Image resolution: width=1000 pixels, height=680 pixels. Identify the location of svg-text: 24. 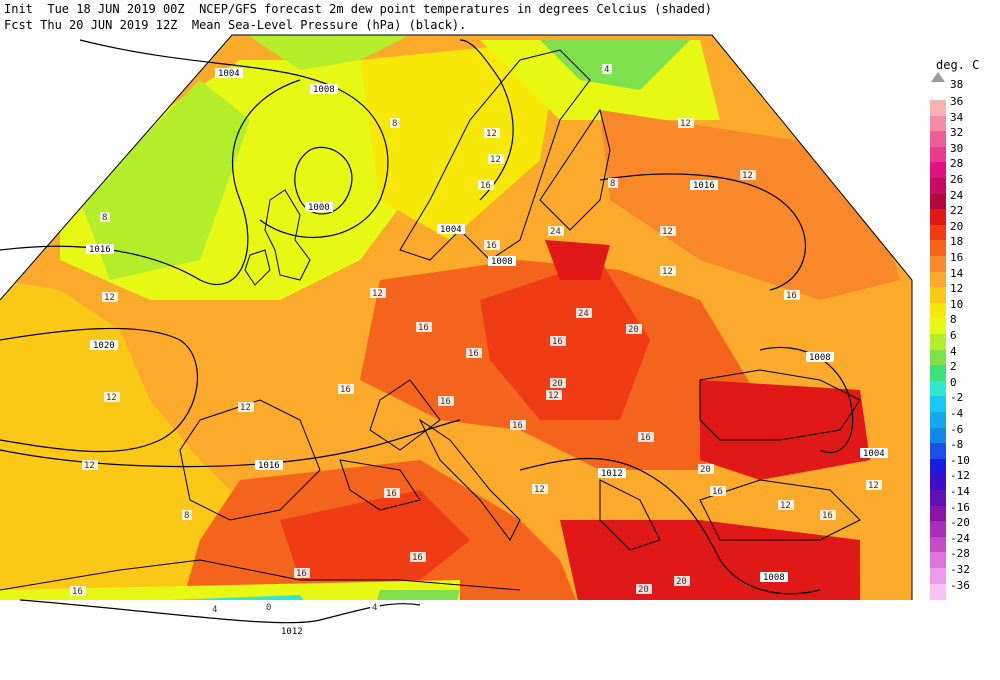
(583, 314).